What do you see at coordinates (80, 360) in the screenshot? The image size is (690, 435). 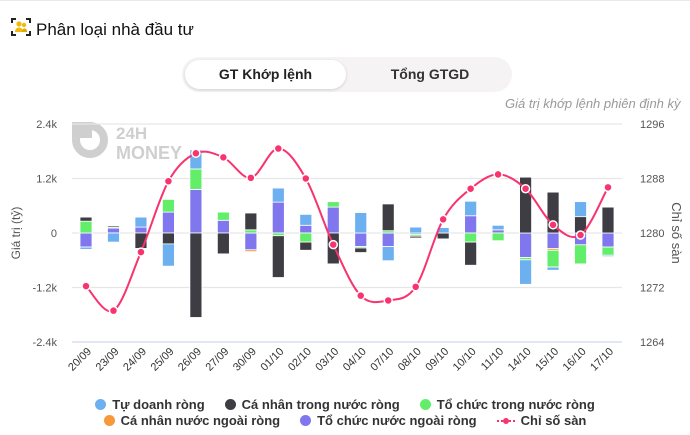 I see `x-tick-label: 20/09` at bounding box center [80, 360].